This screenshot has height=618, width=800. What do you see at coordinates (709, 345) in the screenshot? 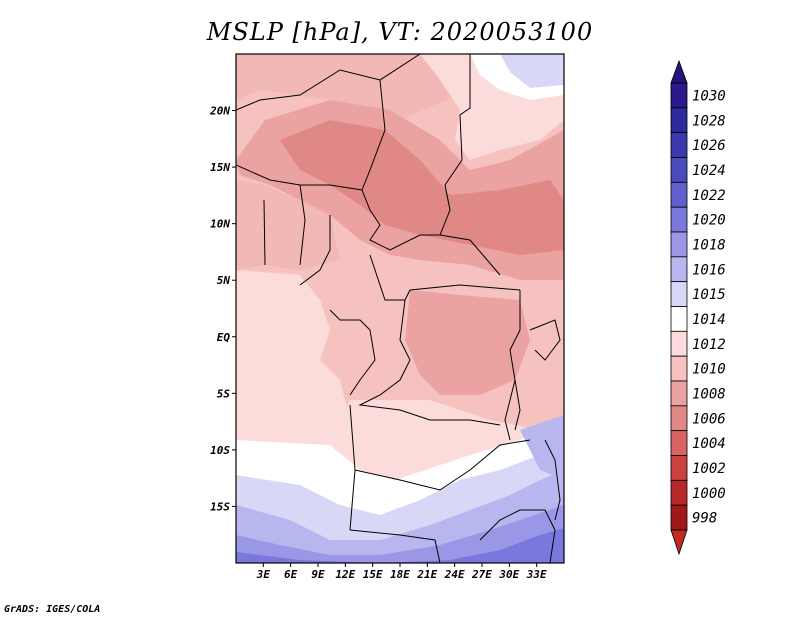
I see `colorbar-label: 1012` at bounding box center [709, 345].